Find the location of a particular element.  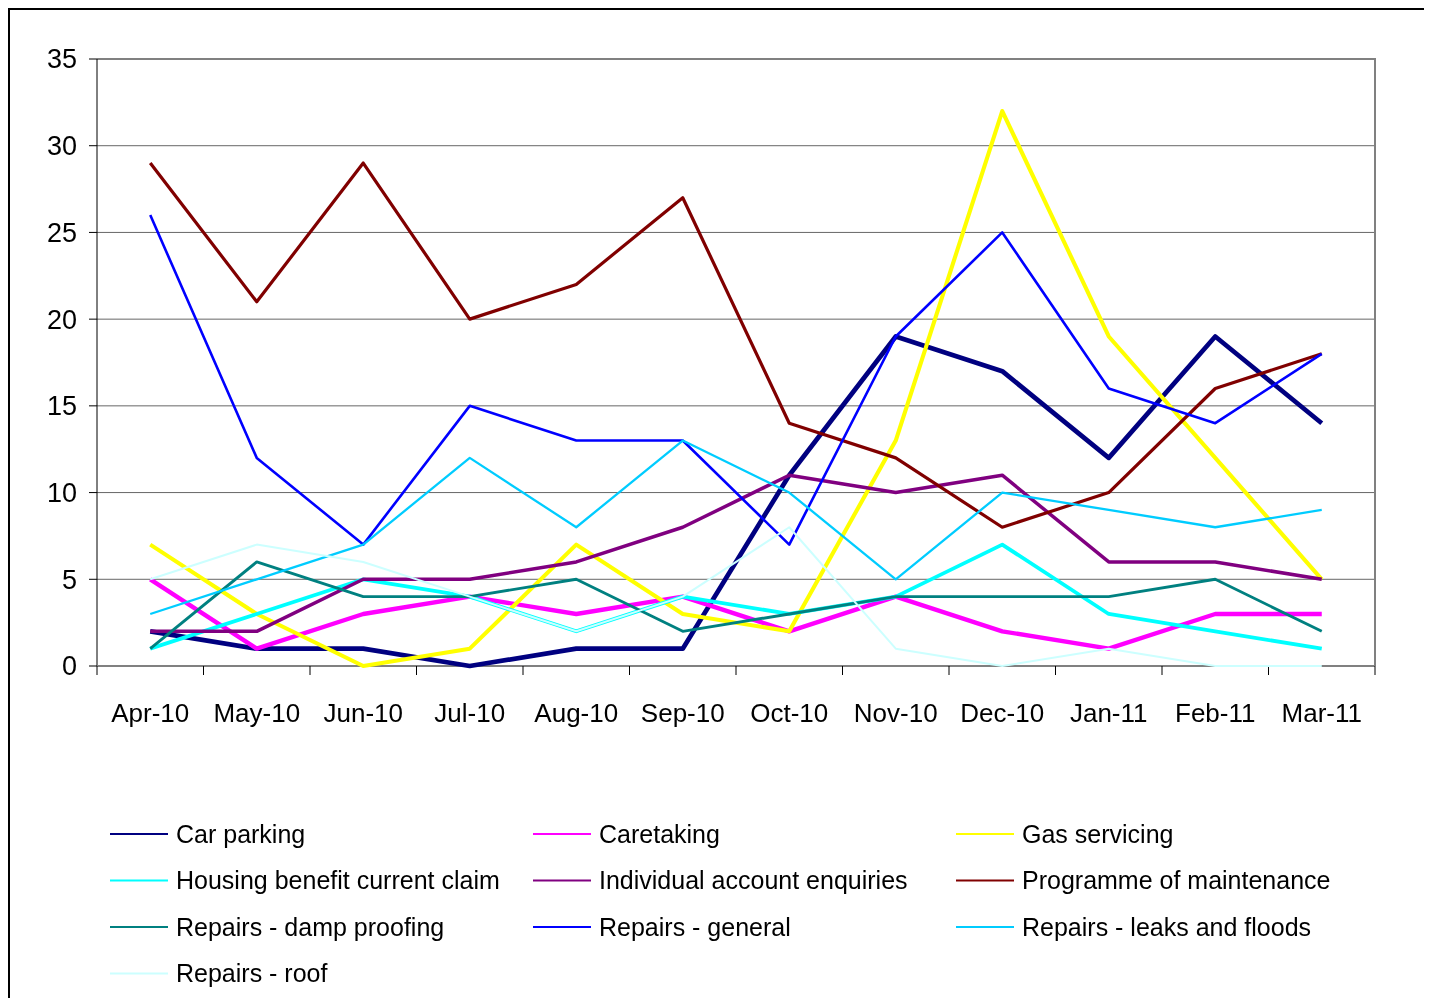

y-tick-label: 25 is located at coordinates (61, 232).